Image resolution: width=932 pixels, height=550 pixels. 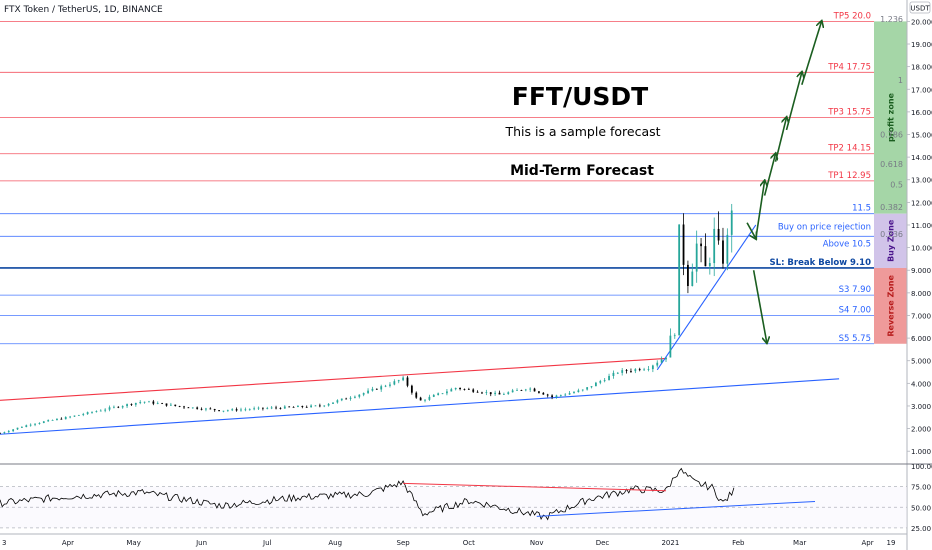 What do you see at coordinates (896, 184) in the screenshot?
I see `fib-label: 0.5` at bounding box center [896, 184].